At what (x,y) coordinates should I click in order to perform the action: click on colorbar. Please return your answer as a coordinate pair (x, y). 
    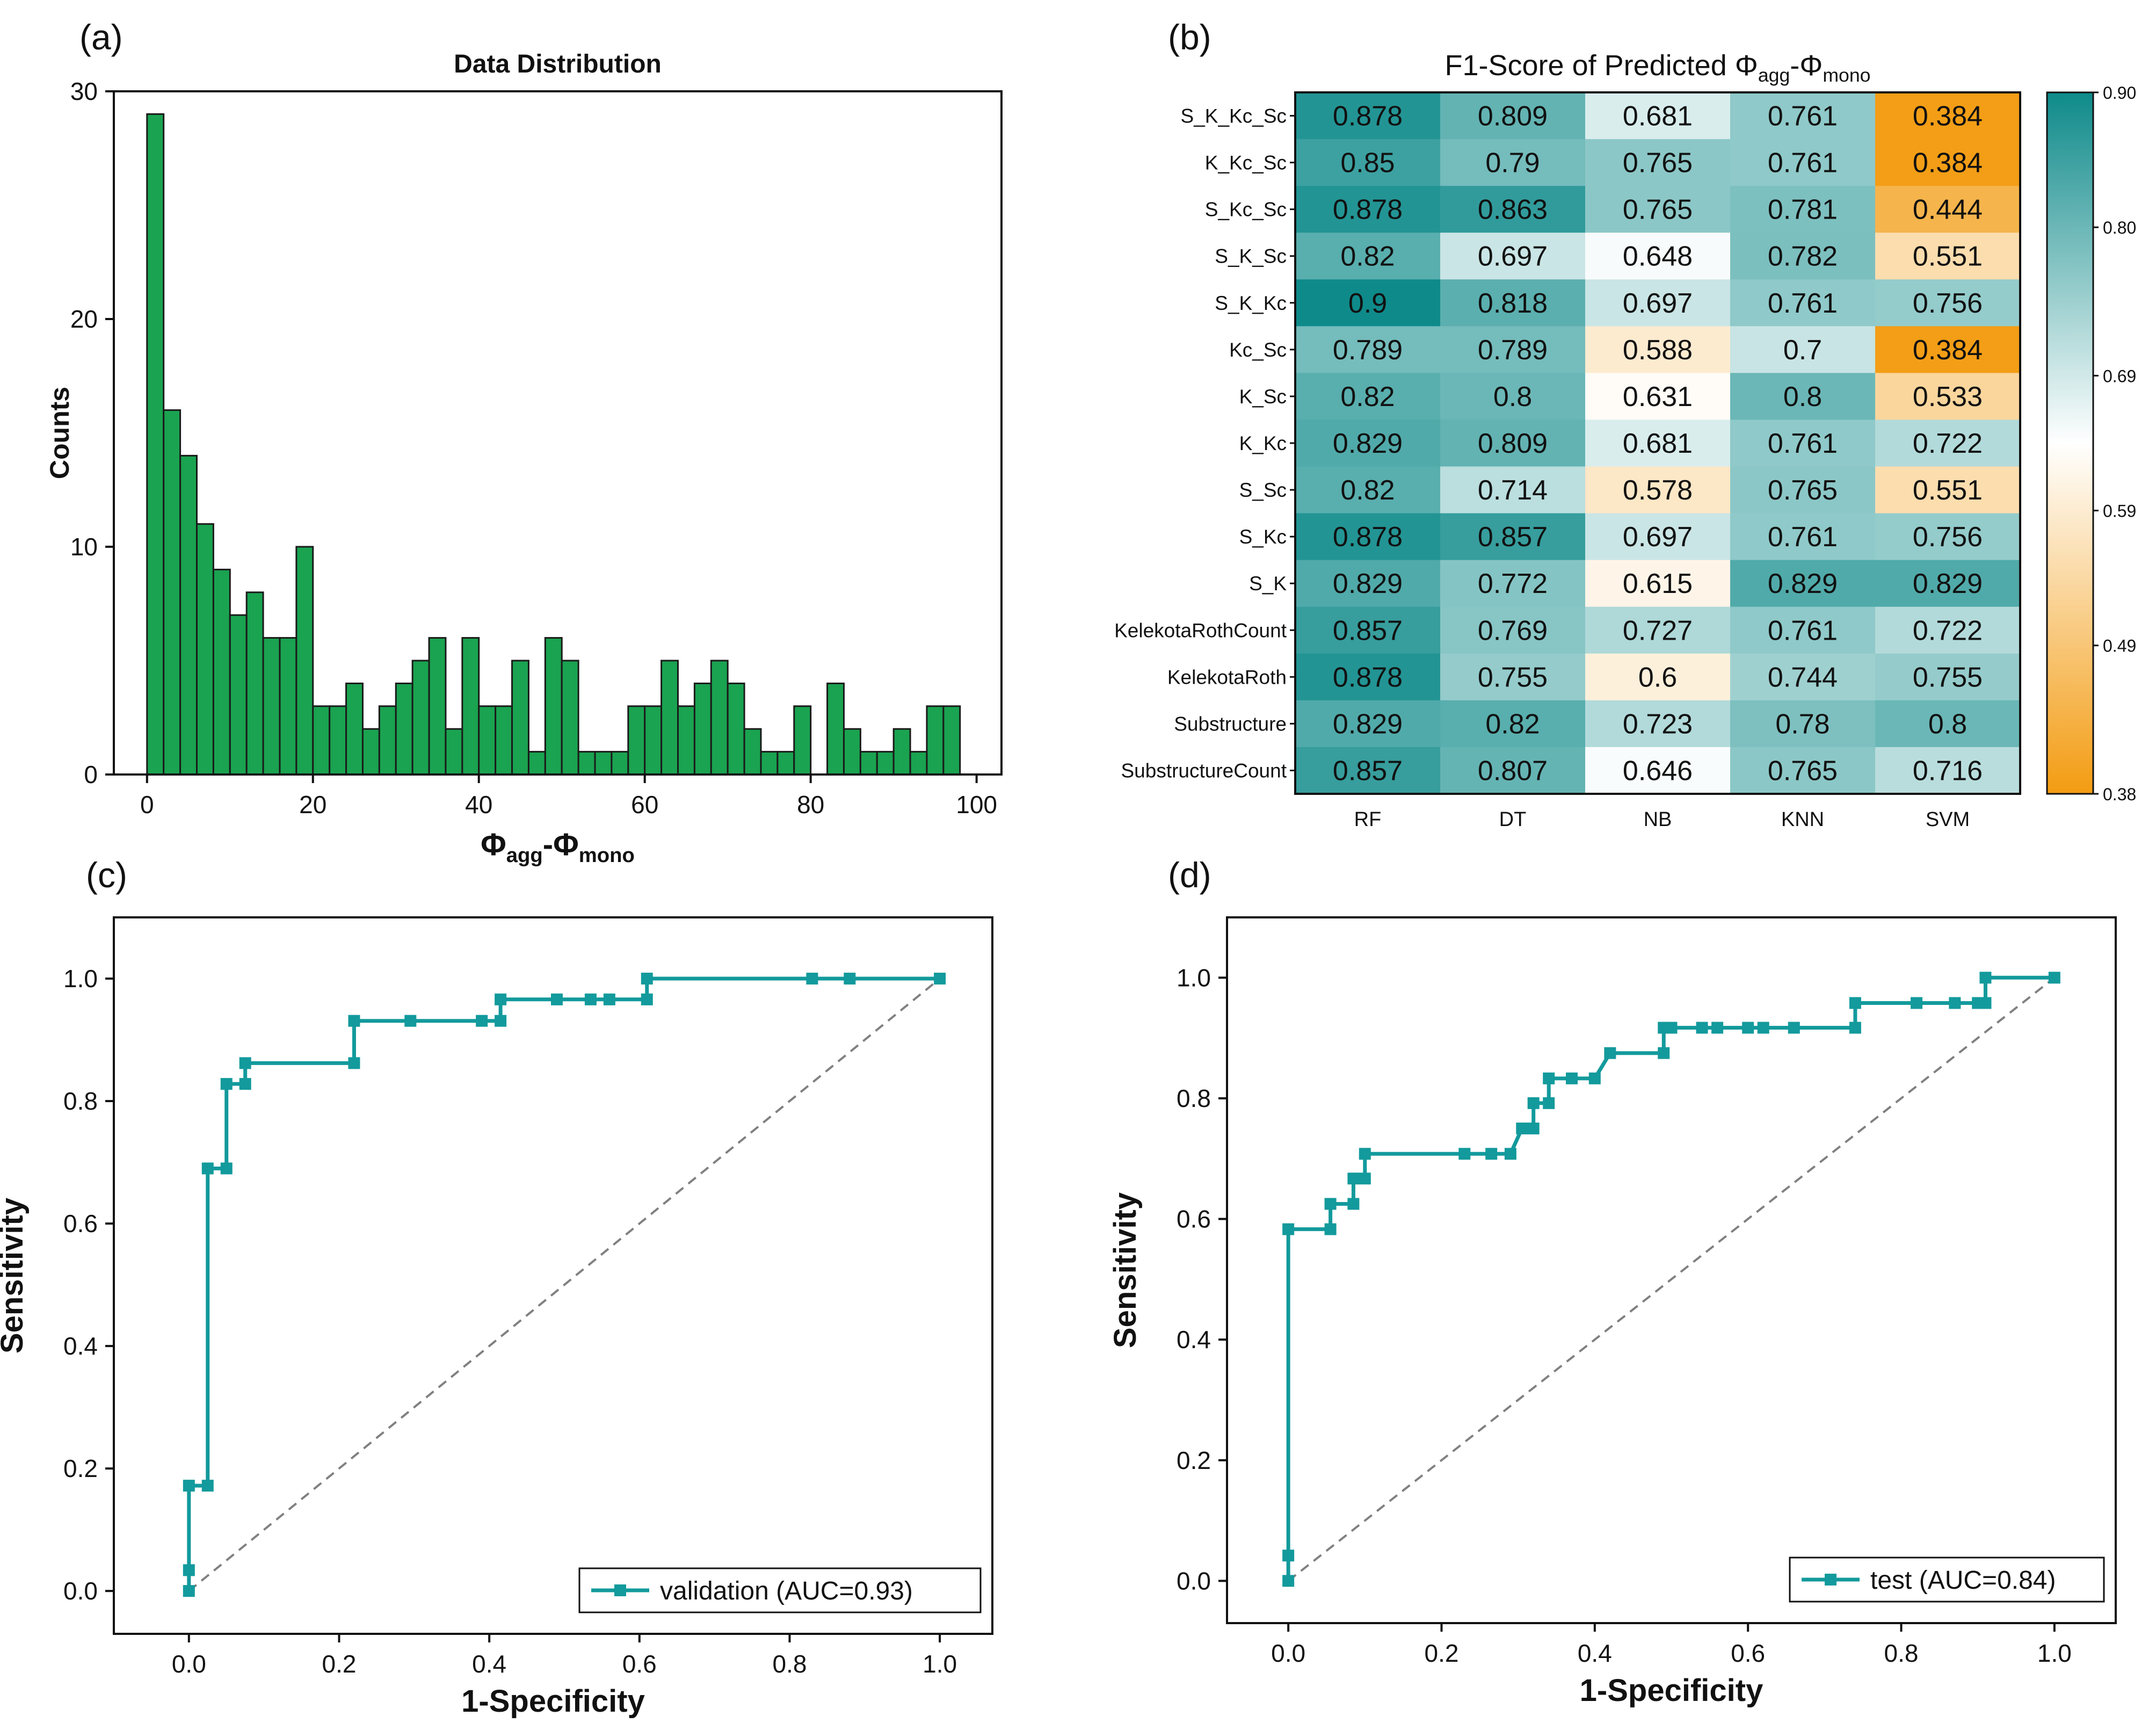
    Looking at the image, I should click on (2070, 443).